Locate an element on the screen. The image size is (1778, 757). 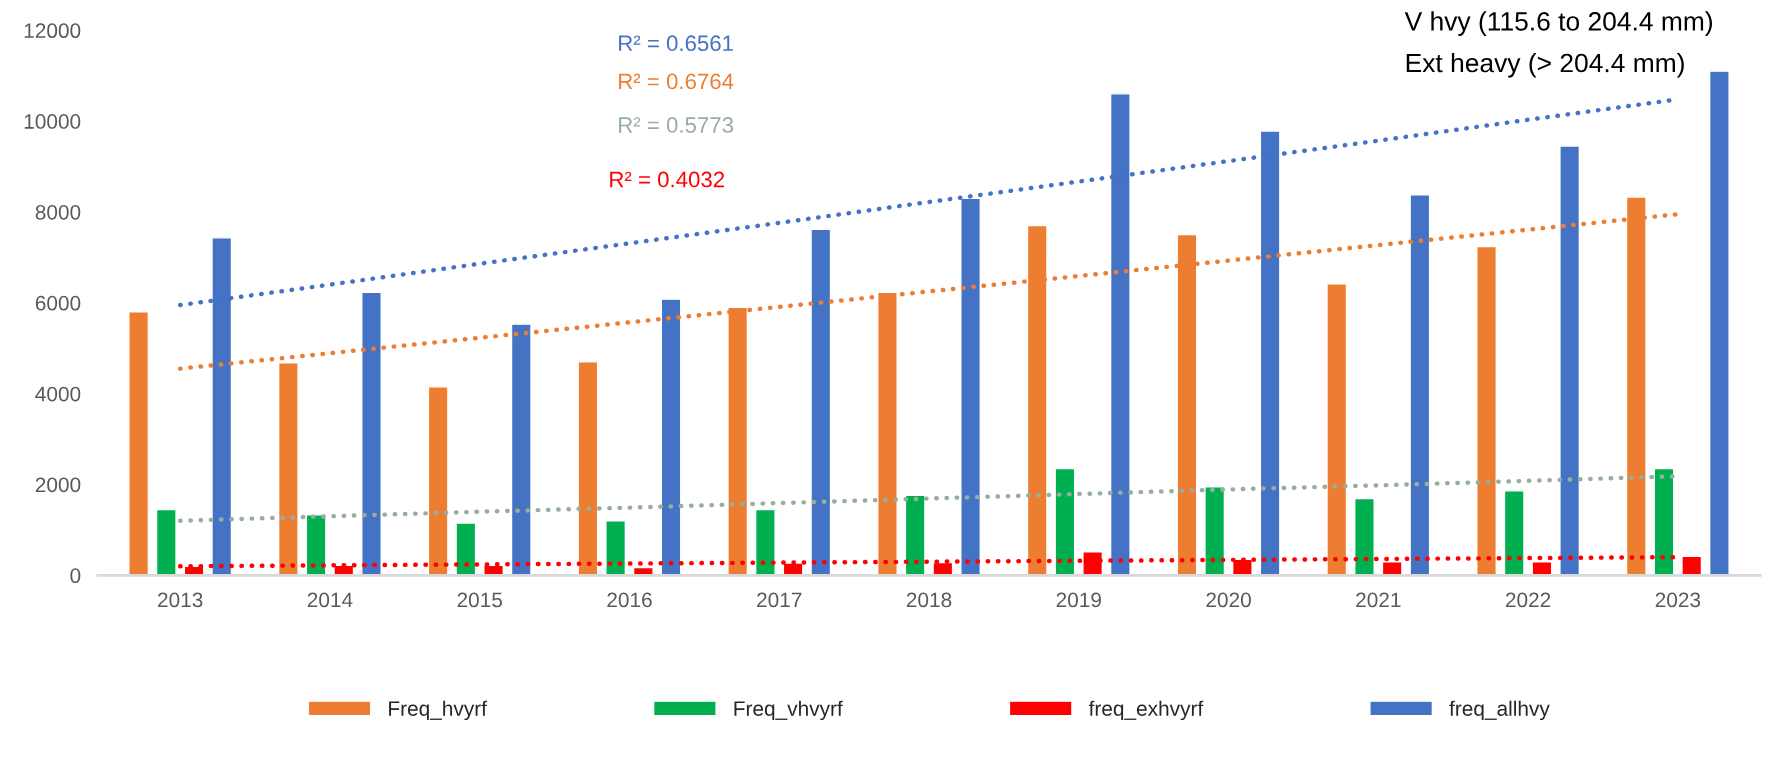
annotation: R² = 0.6764 is located at coordinates (676, 81).